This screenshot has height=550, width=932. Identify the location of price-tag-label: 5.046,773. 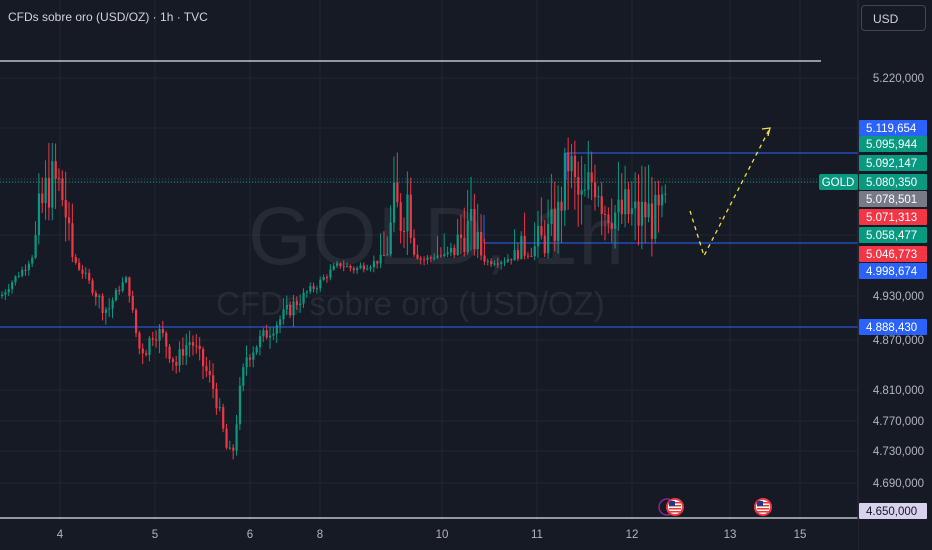
(891, 255).